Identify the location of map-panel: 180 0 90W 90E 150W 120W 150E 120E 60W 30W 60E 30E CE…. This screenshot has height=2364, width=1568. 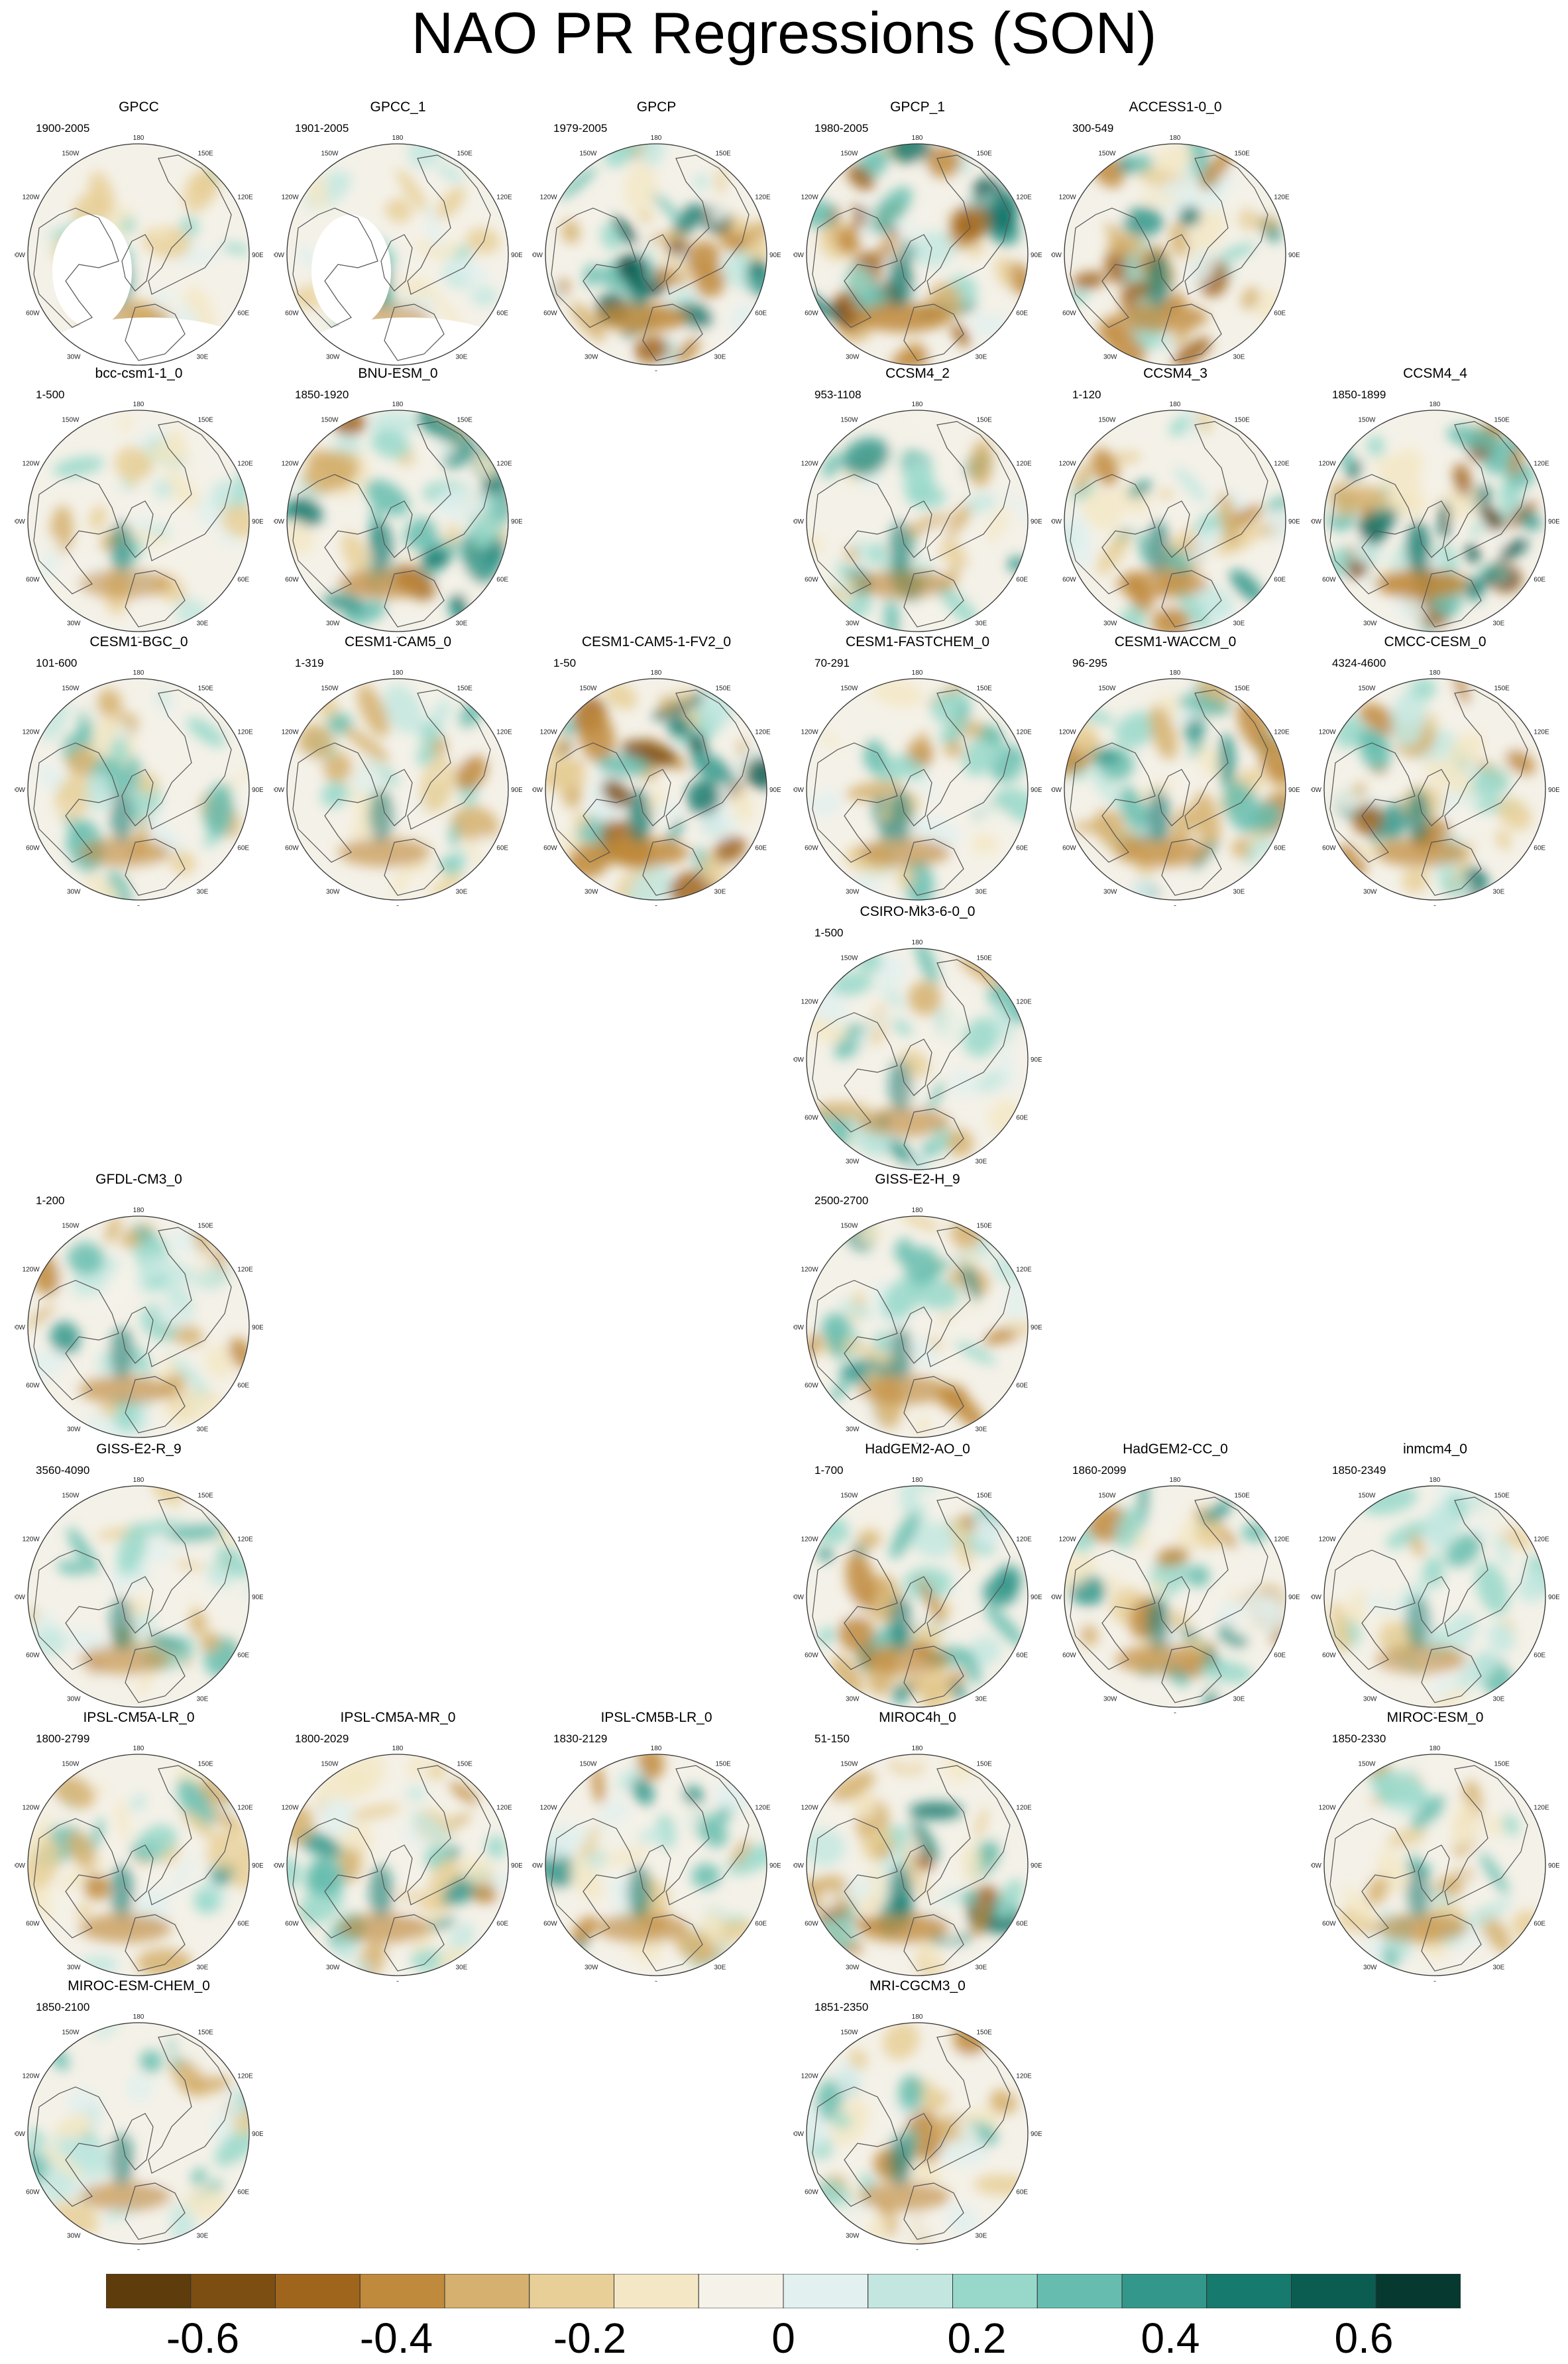
(917, 770).